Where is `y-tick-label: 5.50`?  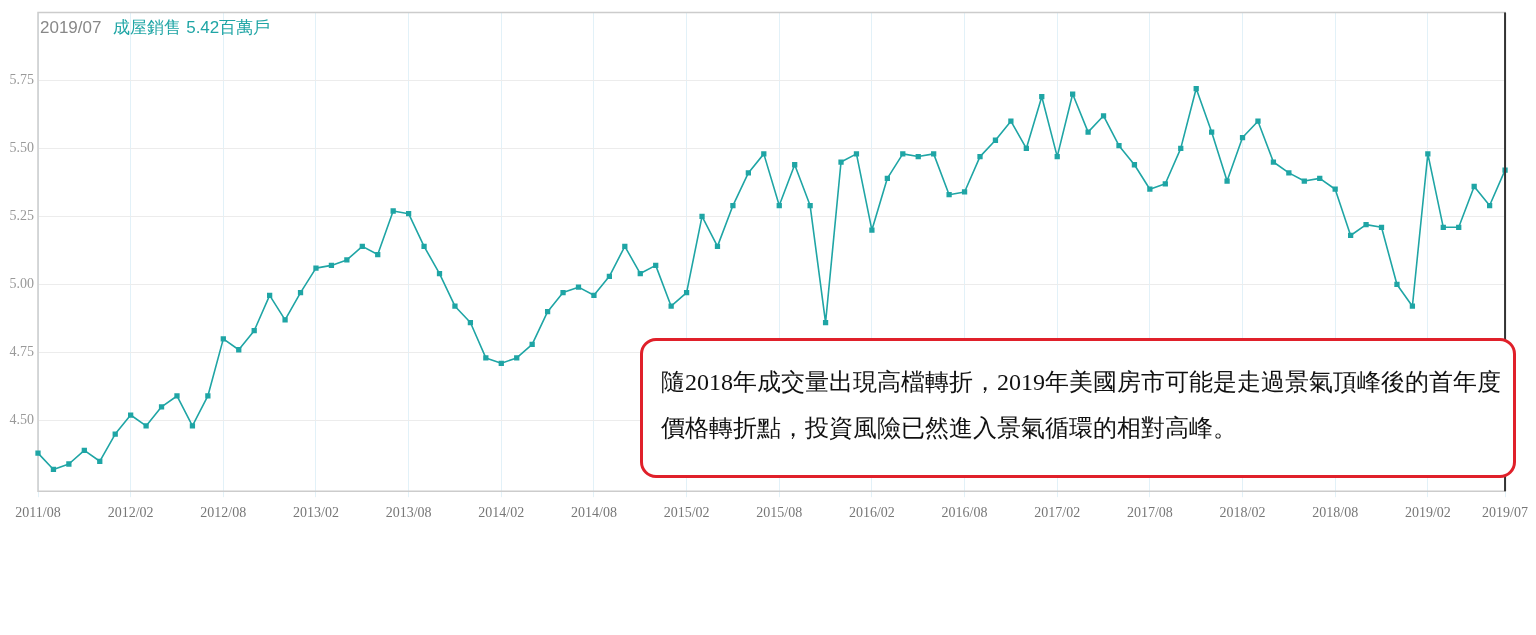 y-tick-label: 5.50 is located at coordinates (21, 148).